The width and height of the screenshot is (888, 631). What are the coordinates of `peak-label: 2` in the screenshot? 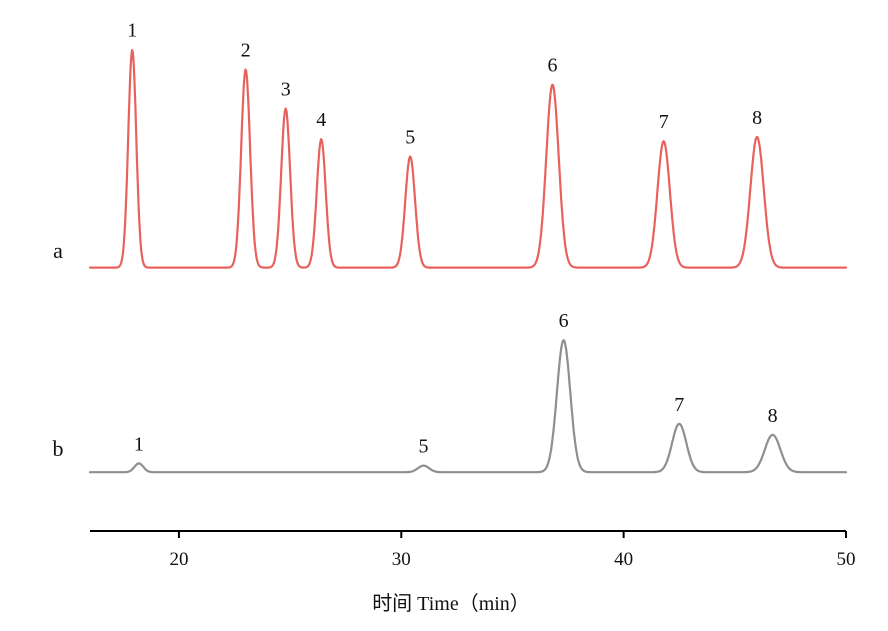 It's located at (246, 50).